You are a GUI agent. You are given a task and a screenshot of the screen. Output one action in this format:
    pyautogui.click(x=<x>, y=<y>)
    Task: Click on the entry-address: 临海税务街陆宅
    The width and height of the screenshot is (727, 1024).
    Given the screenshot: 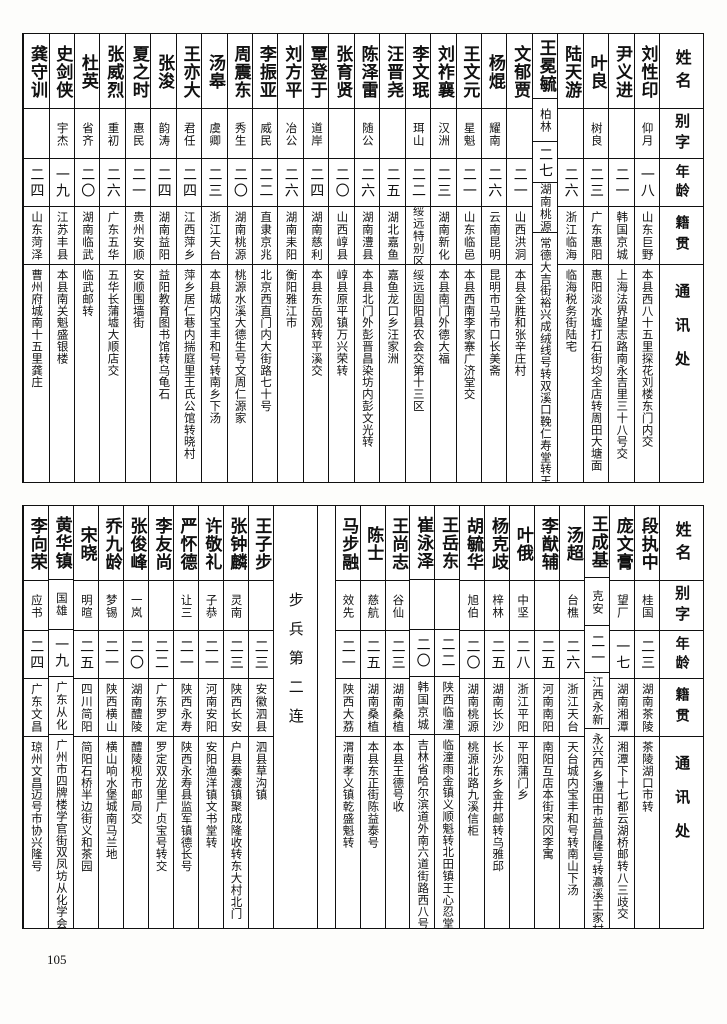 What is the action you would take?
    pyautogui.click(x=570, y=373)
    